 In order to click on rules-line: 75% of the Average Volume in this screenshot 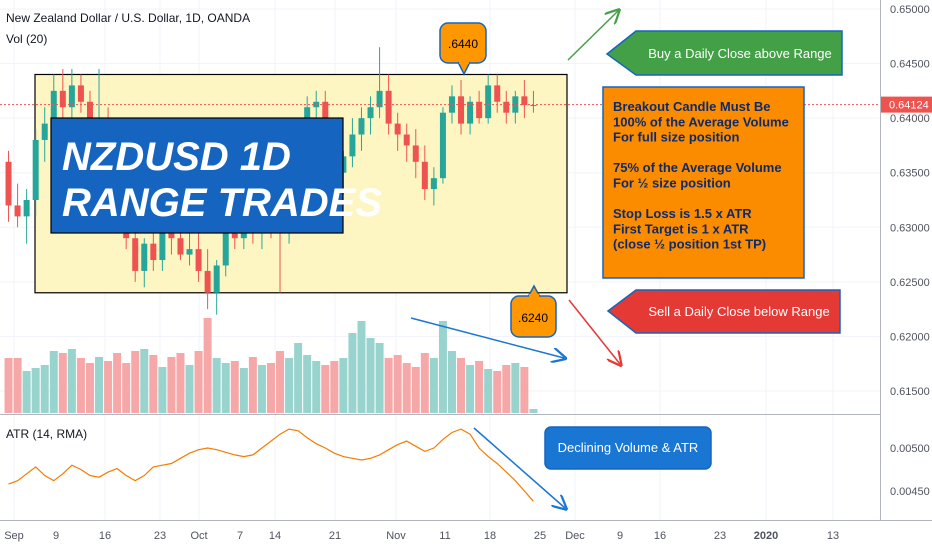, I will do `click(697, 167)`.